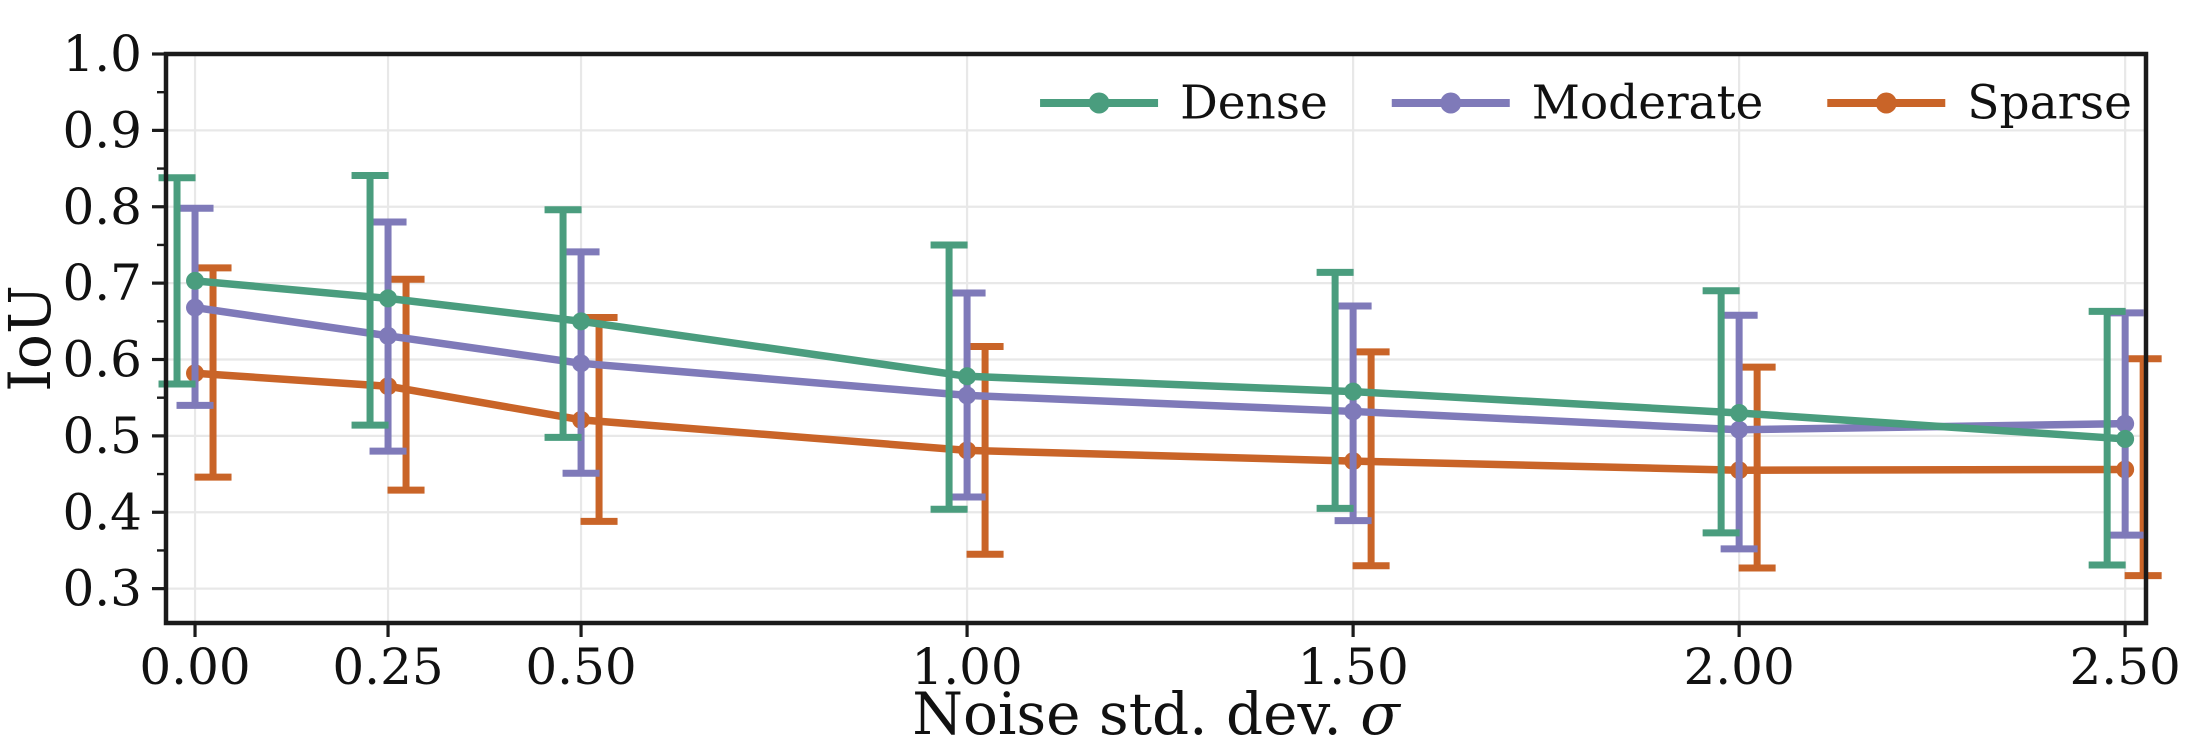 This screenshot has width=2188, height=756. I want to click on x-tick-label: 2.50, so click(2124, 667).